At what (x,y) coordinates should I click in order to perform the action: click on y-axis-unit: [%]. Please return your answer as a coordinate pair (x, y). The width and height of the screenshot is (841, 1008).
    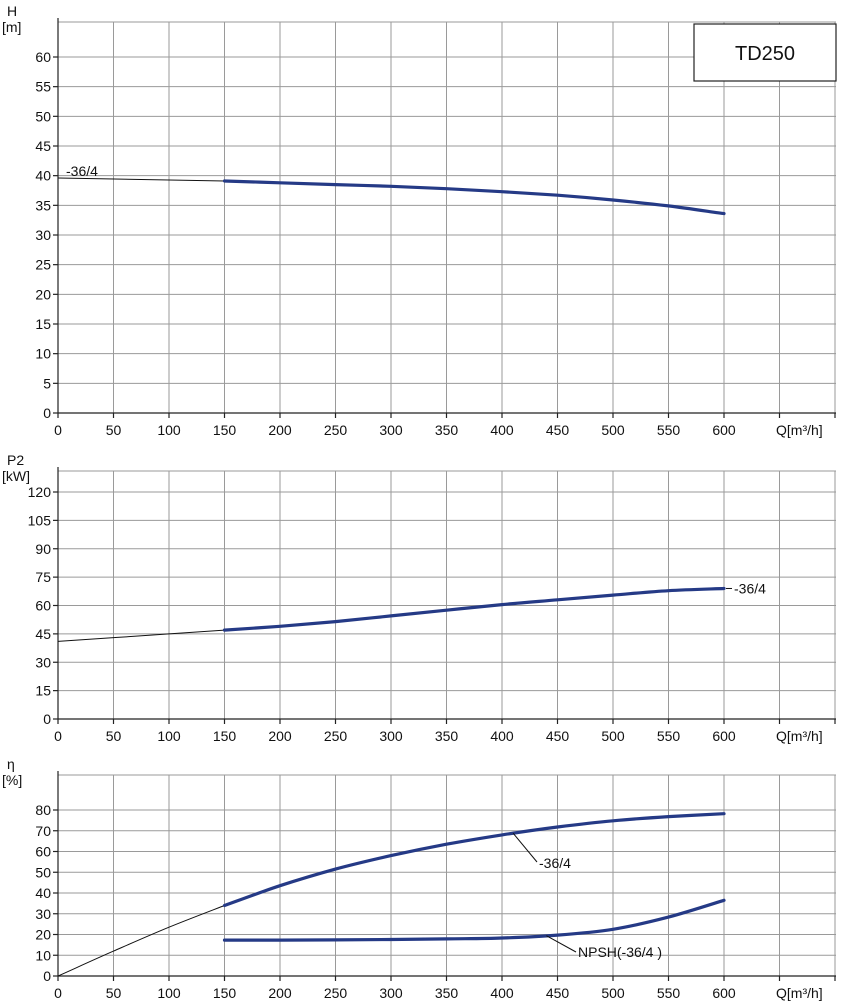
    Looking at the image, I should click on (12, 780).